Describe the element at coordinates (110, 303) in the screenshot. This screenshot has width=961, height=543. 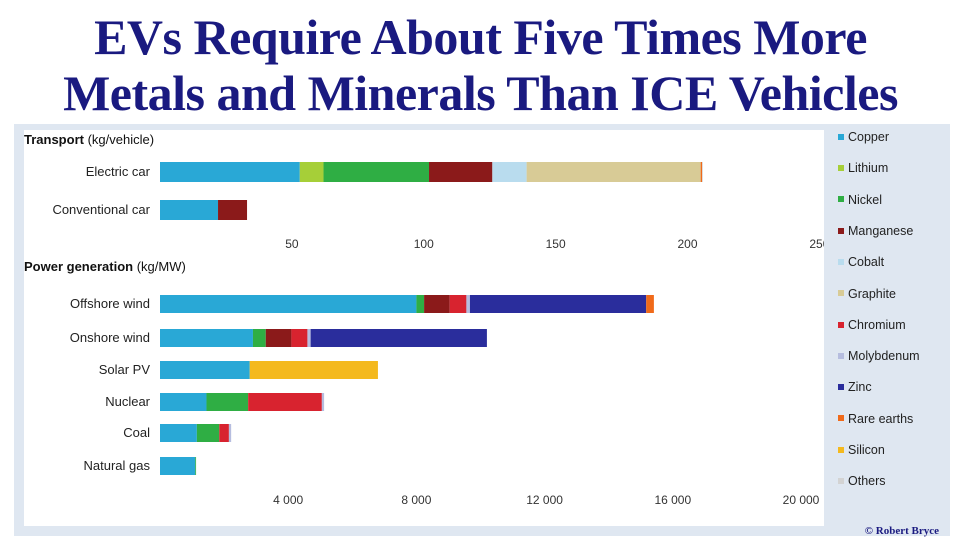
I see `category-label: Offshore wind` at that location.